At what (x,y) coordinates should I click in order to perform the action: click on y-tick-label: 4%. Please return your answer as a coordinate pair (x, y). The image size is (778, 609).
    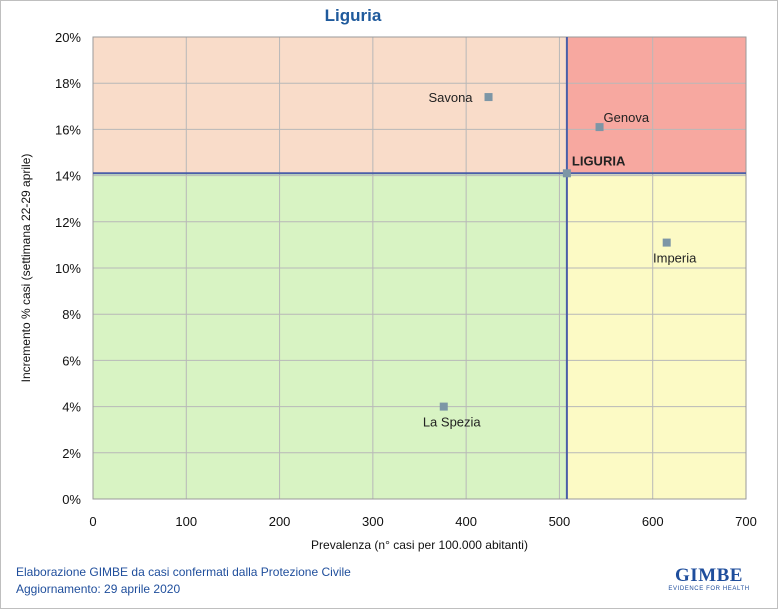
    Looking at the image, I should click on (71, 407).